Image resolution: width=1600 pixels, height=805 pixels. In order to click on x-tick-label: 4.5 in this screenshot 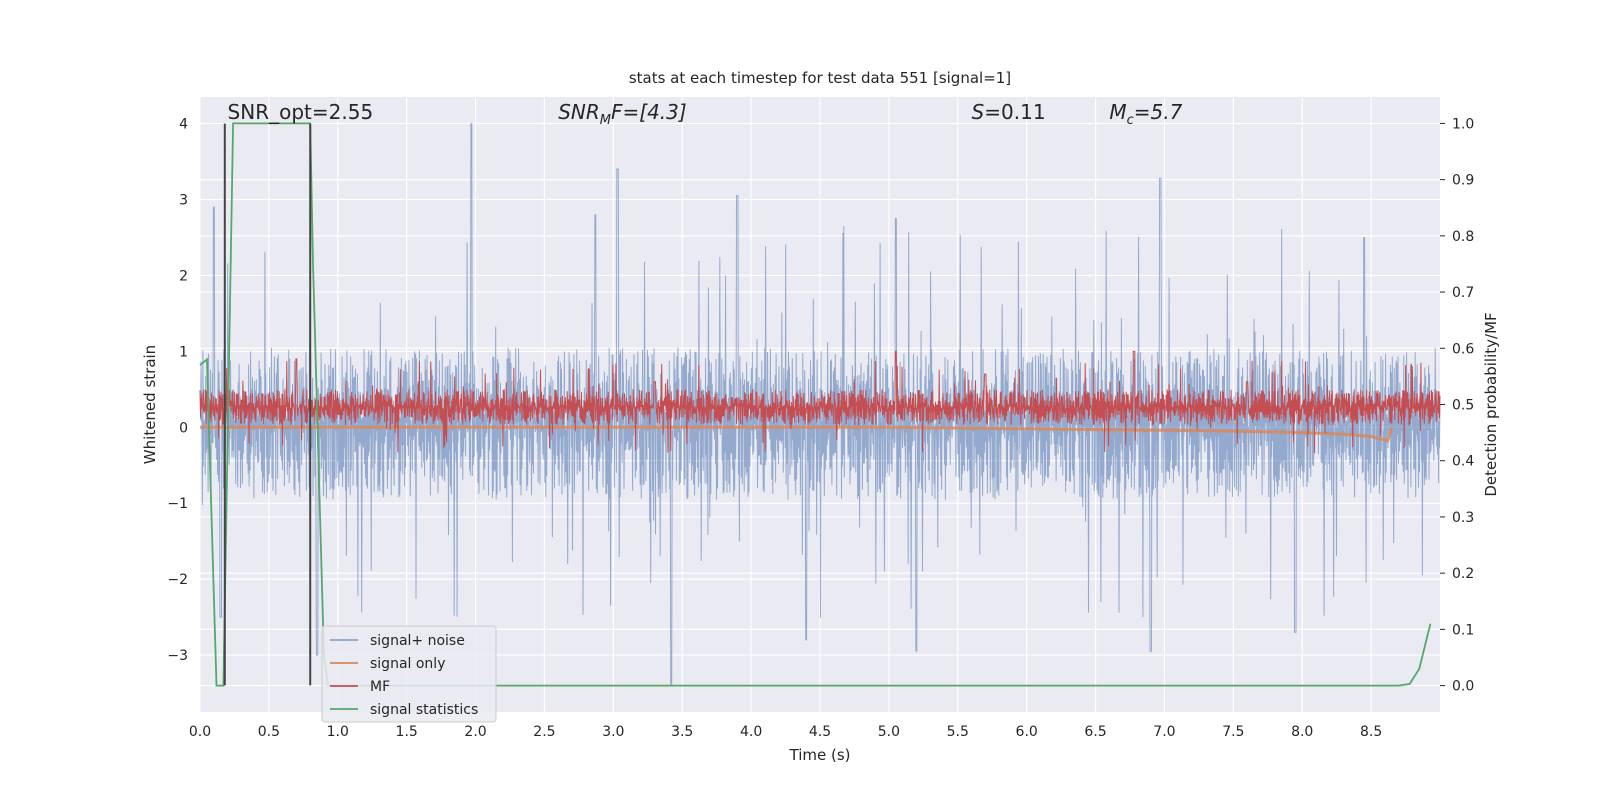, I will do `click(820, 732)`.